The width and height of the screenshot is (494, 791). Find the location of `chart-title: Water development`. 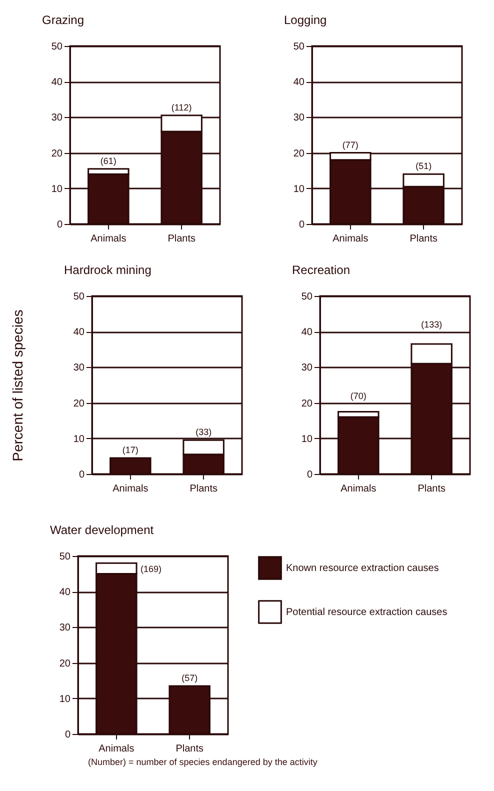

chart-title: Water development is located at coordinates (102, 530).